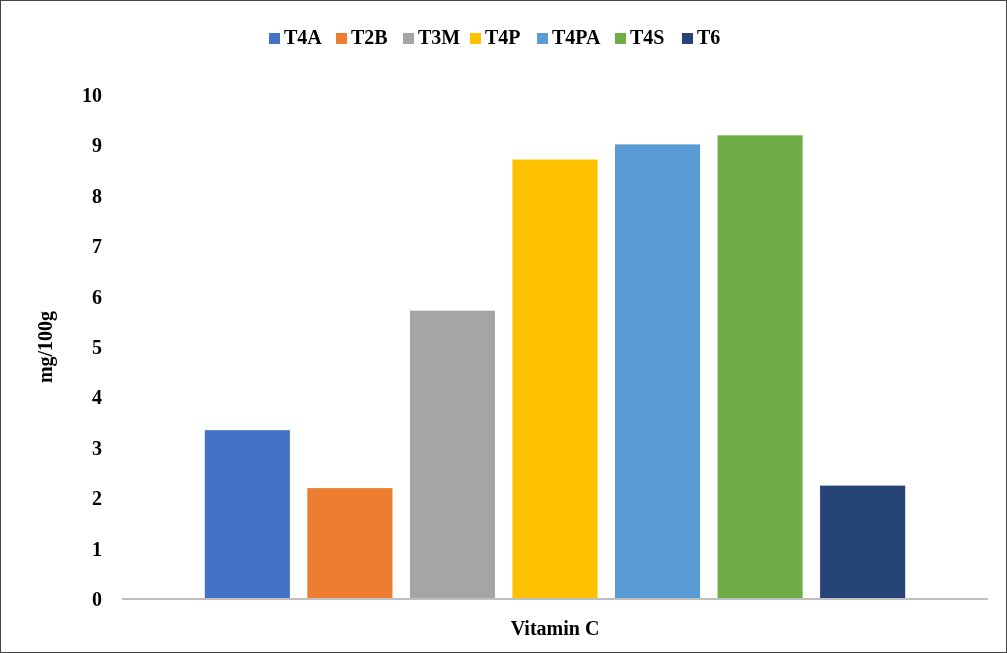  I want to click on x-tick-label: Vitamin C, so click(555, 628).